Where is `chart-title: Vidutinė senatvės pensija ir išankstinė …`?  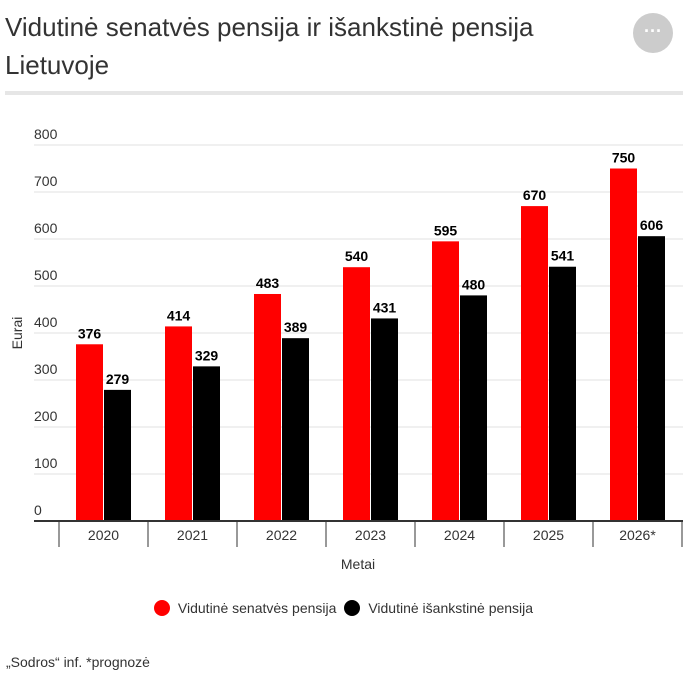 chart-title: Vidutinė senatvės pensija ir išankstinė … is located at coordinates (269, 46).